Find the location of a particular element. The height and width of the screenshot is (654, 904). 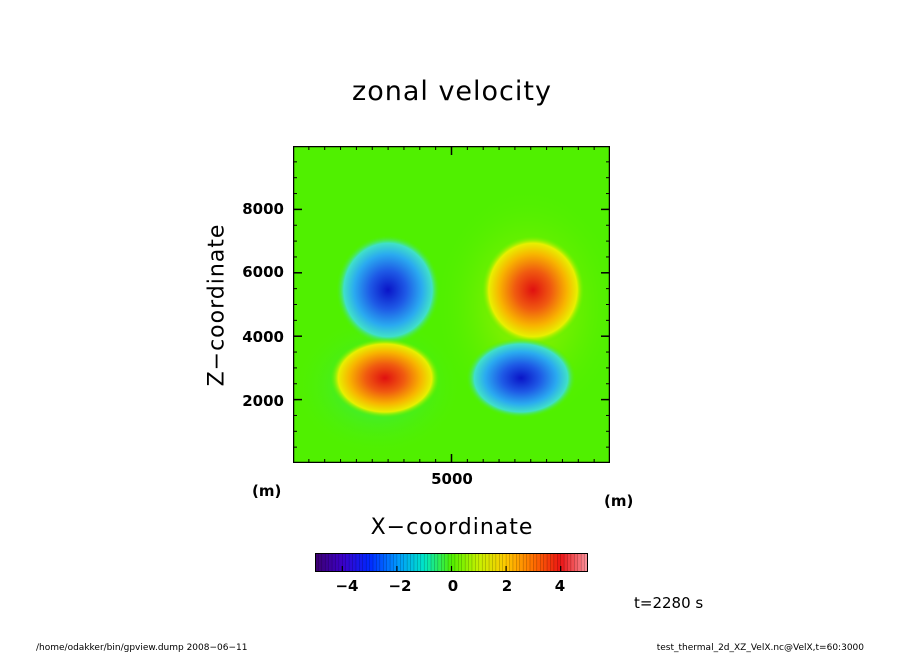

upper-left-minimum-shape is located at coordinates (388, 290).